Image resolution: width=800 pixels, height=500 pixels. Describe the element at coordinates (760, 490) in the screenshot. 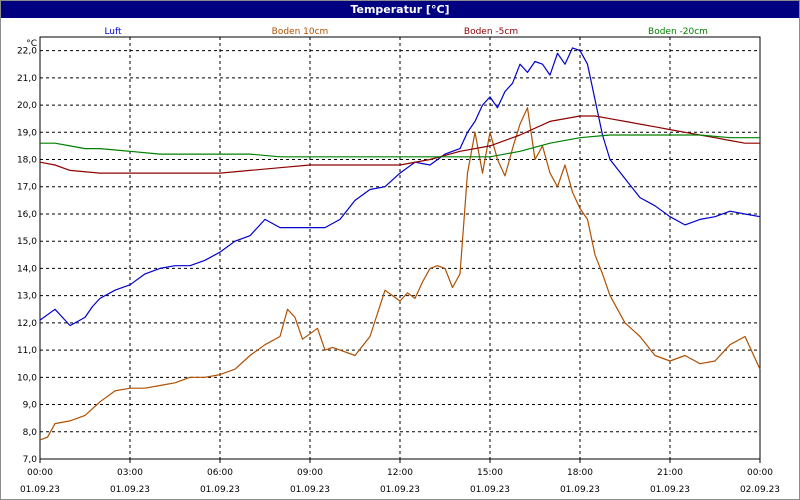

I see `x-tick-date: 02.09.23` at that location.